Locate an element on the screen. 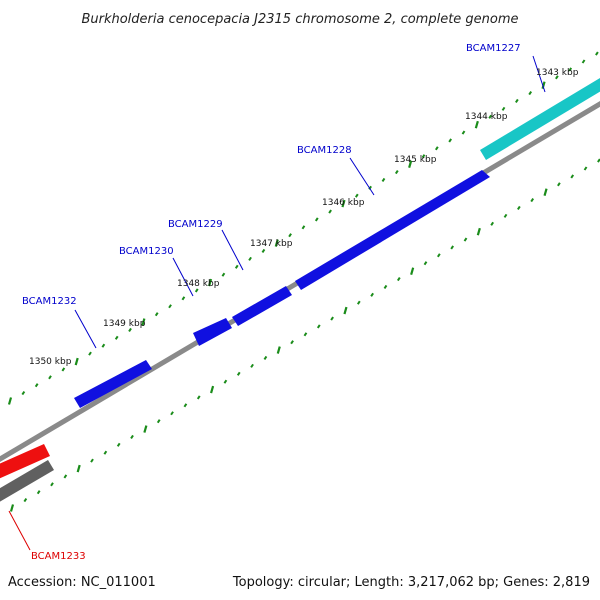 Image resolution: width=600 pixels, height=600 pixels. accession-label: Accession: NC_011001 is located at coordinates (82, 582).